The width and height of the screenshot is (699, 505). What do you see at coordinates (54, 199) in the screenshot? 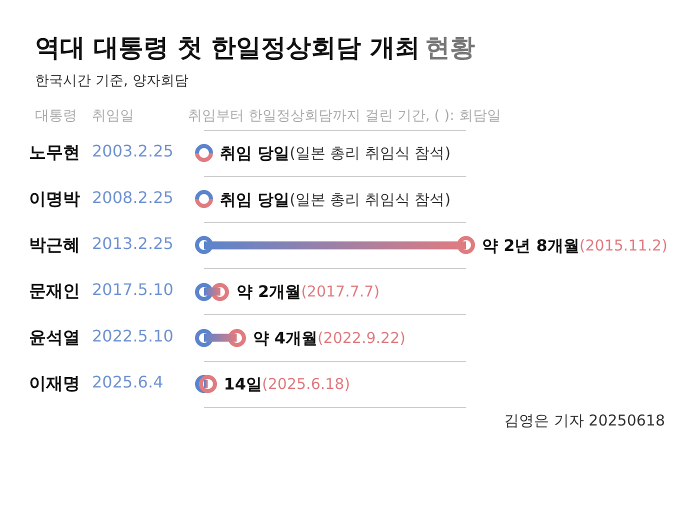
I see `y-tick-label: 이명박` at bounding box center [54, 199].